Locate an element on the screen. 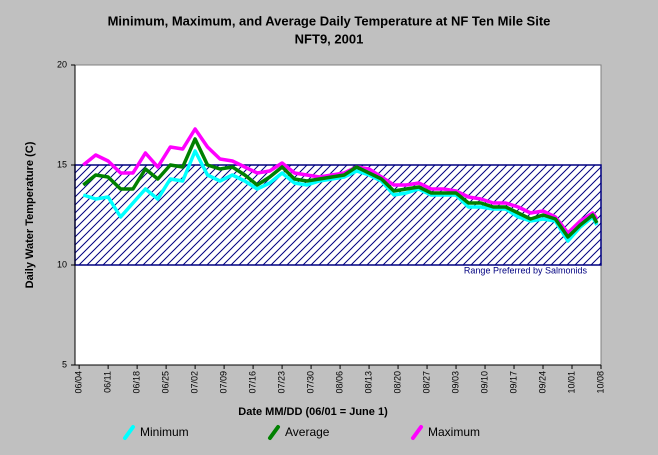 Image resolution: width=658 pixels, height=455 pixels. x-tick-label: 07/23 is located at coordinates (281, 382).